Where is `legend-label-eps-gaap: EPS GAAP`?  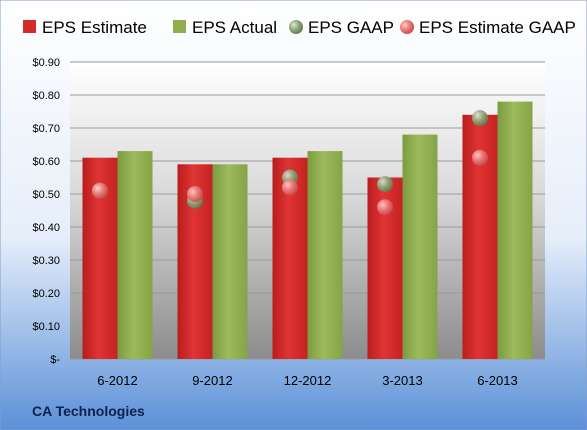 legend-label-eps-gaap: EPS GAAP is located at coordinates (351, 27).